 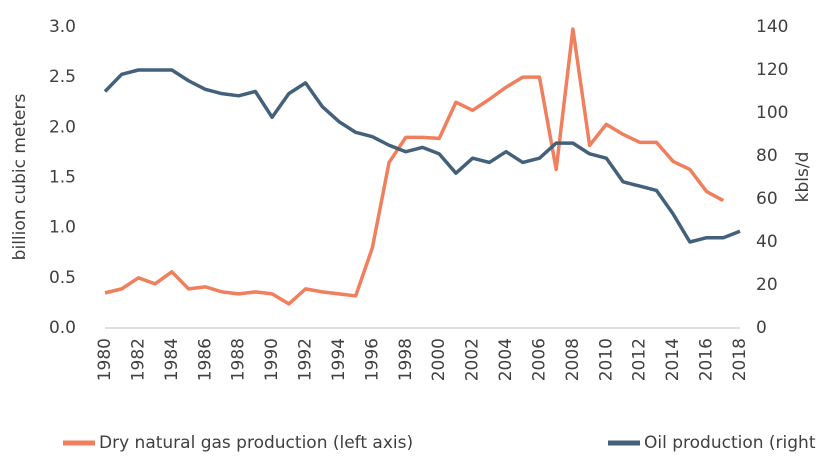 I want to click on x-tick-label: 2012, so click(x=640, y=359).